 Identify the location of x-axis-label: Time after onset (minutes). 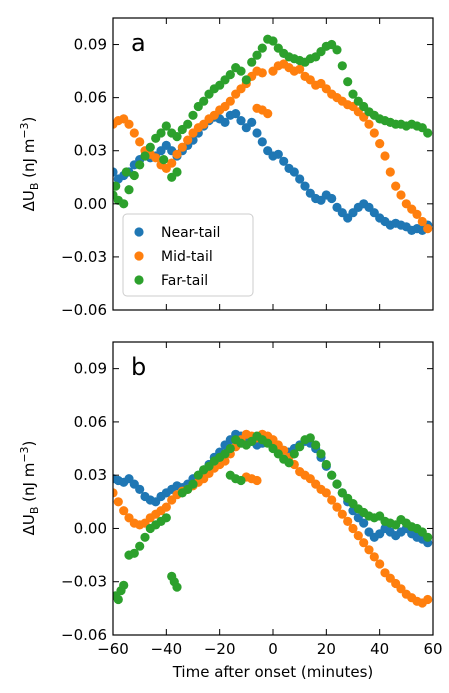
(273, 672).